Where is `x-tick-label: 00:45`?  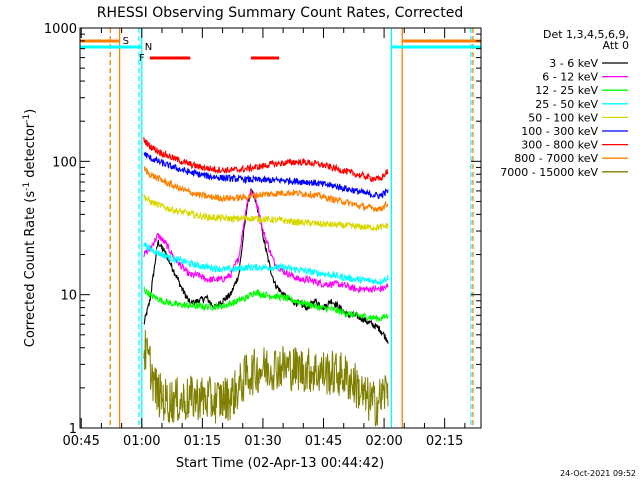 x-tick-label: 00:45 is located at coordinates (80, 441).